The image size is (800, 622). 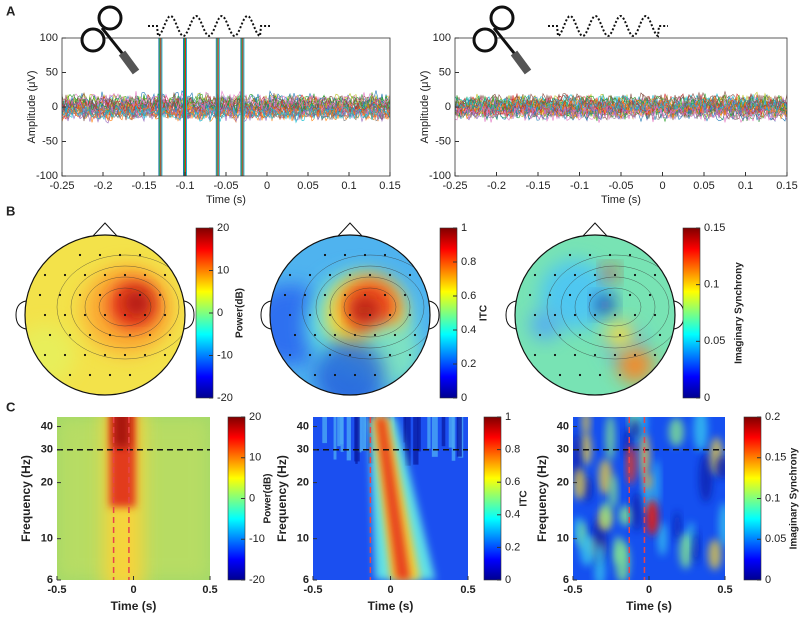 What do you see at coordinates (348, 186) in the screenshot?
I see `x-tick-label: 0.1` at bounding box center [348, 186].